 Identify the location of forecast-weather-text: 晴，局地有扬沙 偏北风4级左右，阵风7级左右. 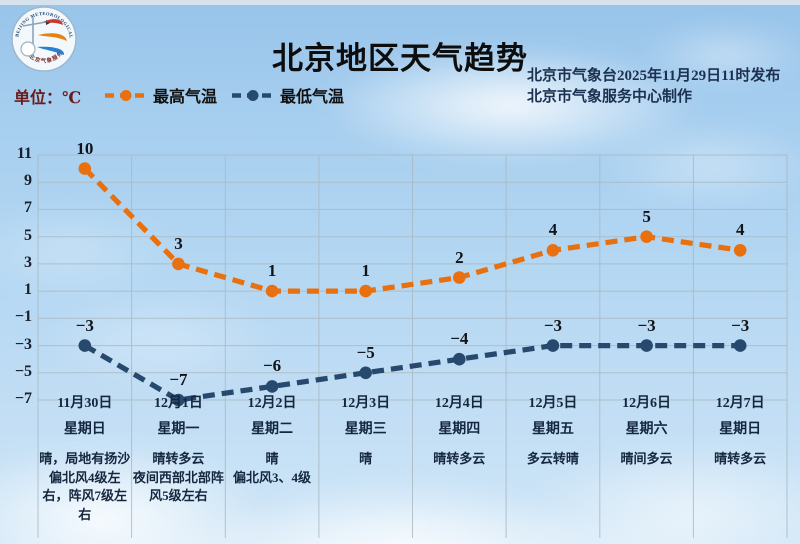
(85, 486).